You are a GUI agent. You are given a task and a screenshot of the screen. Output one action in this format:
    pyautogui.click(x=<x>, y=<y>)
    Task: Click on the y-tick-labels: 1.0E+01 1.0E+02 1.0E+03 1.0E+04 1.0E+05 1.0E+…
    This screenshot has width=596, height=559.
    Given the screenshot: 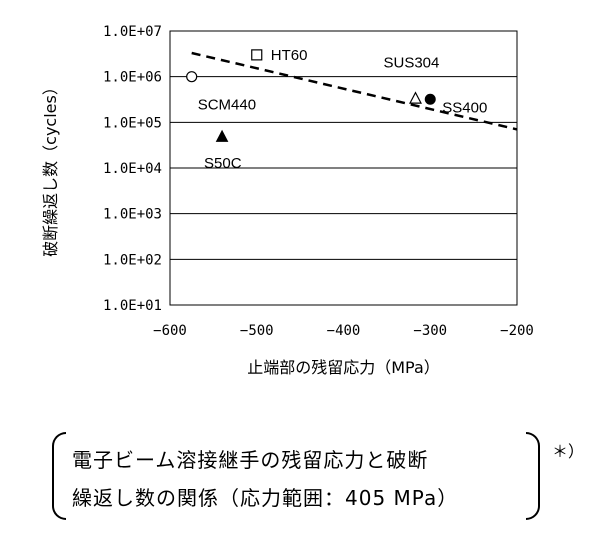 What is the action you would take?
    pyautogui.click(x=132, y=169)
    